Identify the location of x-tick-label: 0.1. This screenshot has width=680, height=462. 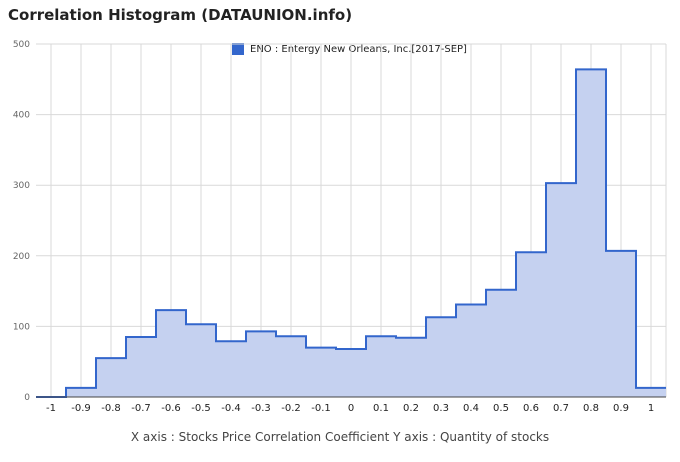
(381, 408).